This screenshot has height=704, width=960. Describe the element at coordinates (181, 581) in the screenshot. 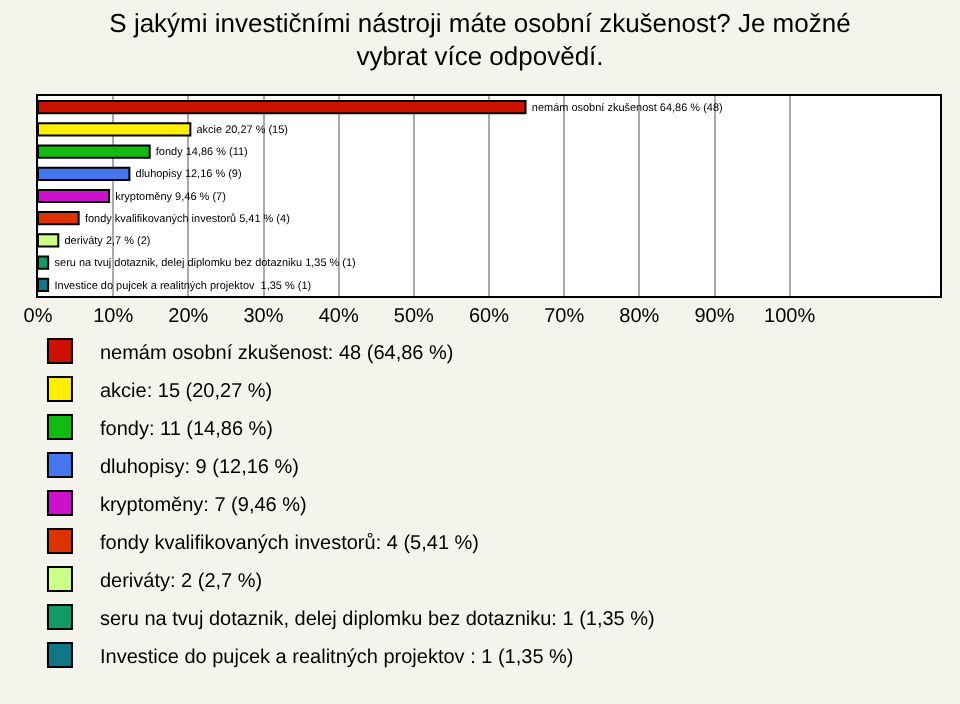

I see `legend-label: deriváty: 2 (2,7 %)` at that location.